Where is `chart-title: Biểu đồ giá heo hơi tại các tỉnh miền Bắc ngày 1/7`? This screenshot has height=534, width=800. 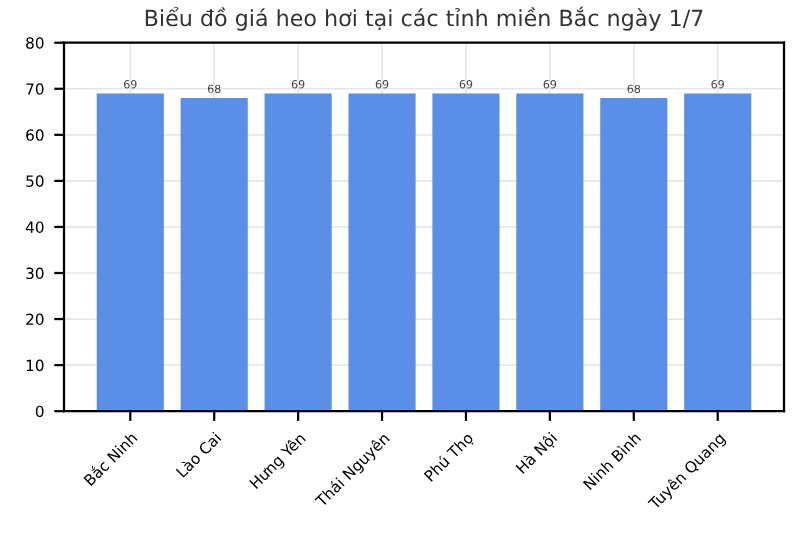
chart-title: Biểu đồ giá heo hơi tại các tỉnh miền Bắc ngày 1/7 is located at coordinates (424, 18).